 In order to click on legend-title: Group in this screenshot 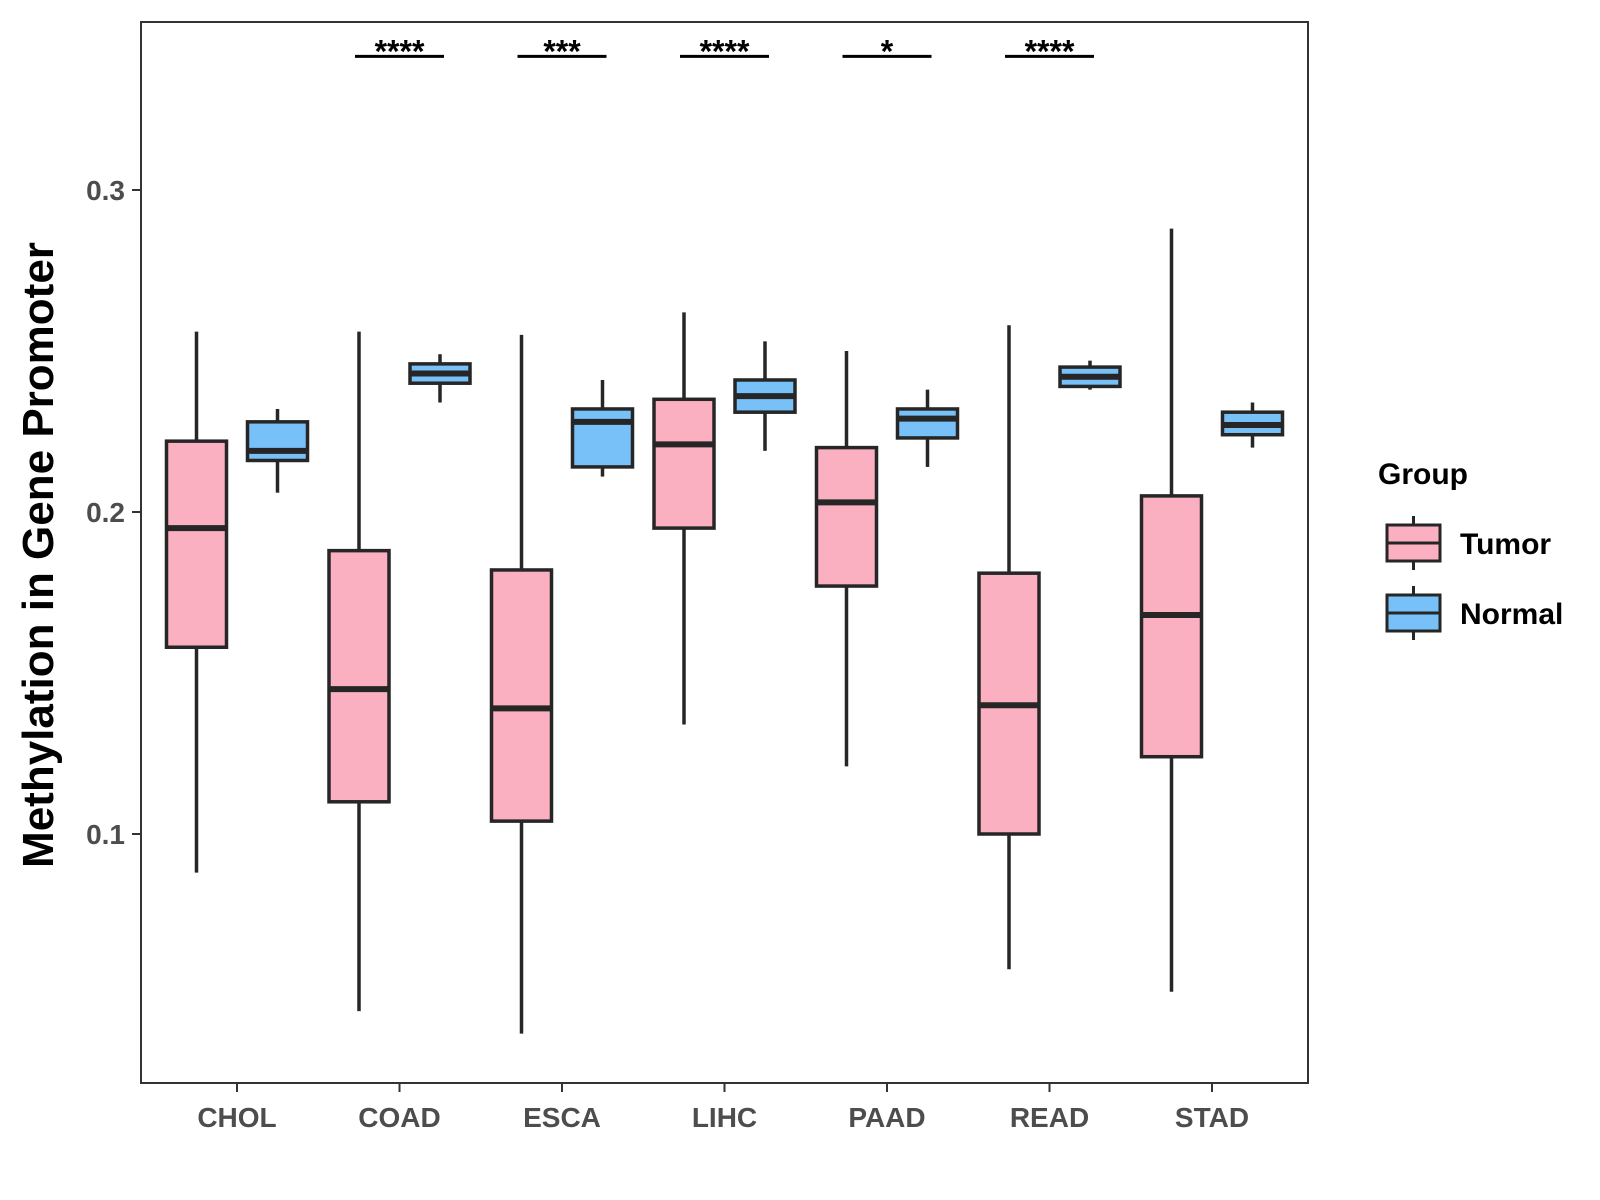, I will do `click(1423, 474)`.